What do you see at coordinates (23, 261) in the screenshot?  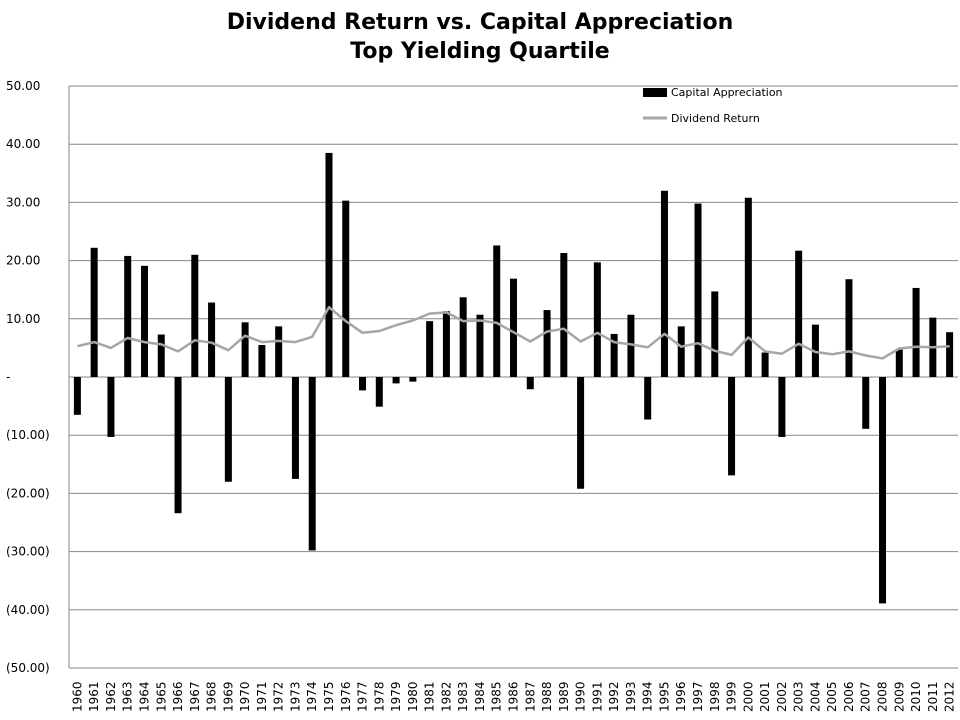 I see `y-tick-label: 20.00` at bounding box center [23, 261].